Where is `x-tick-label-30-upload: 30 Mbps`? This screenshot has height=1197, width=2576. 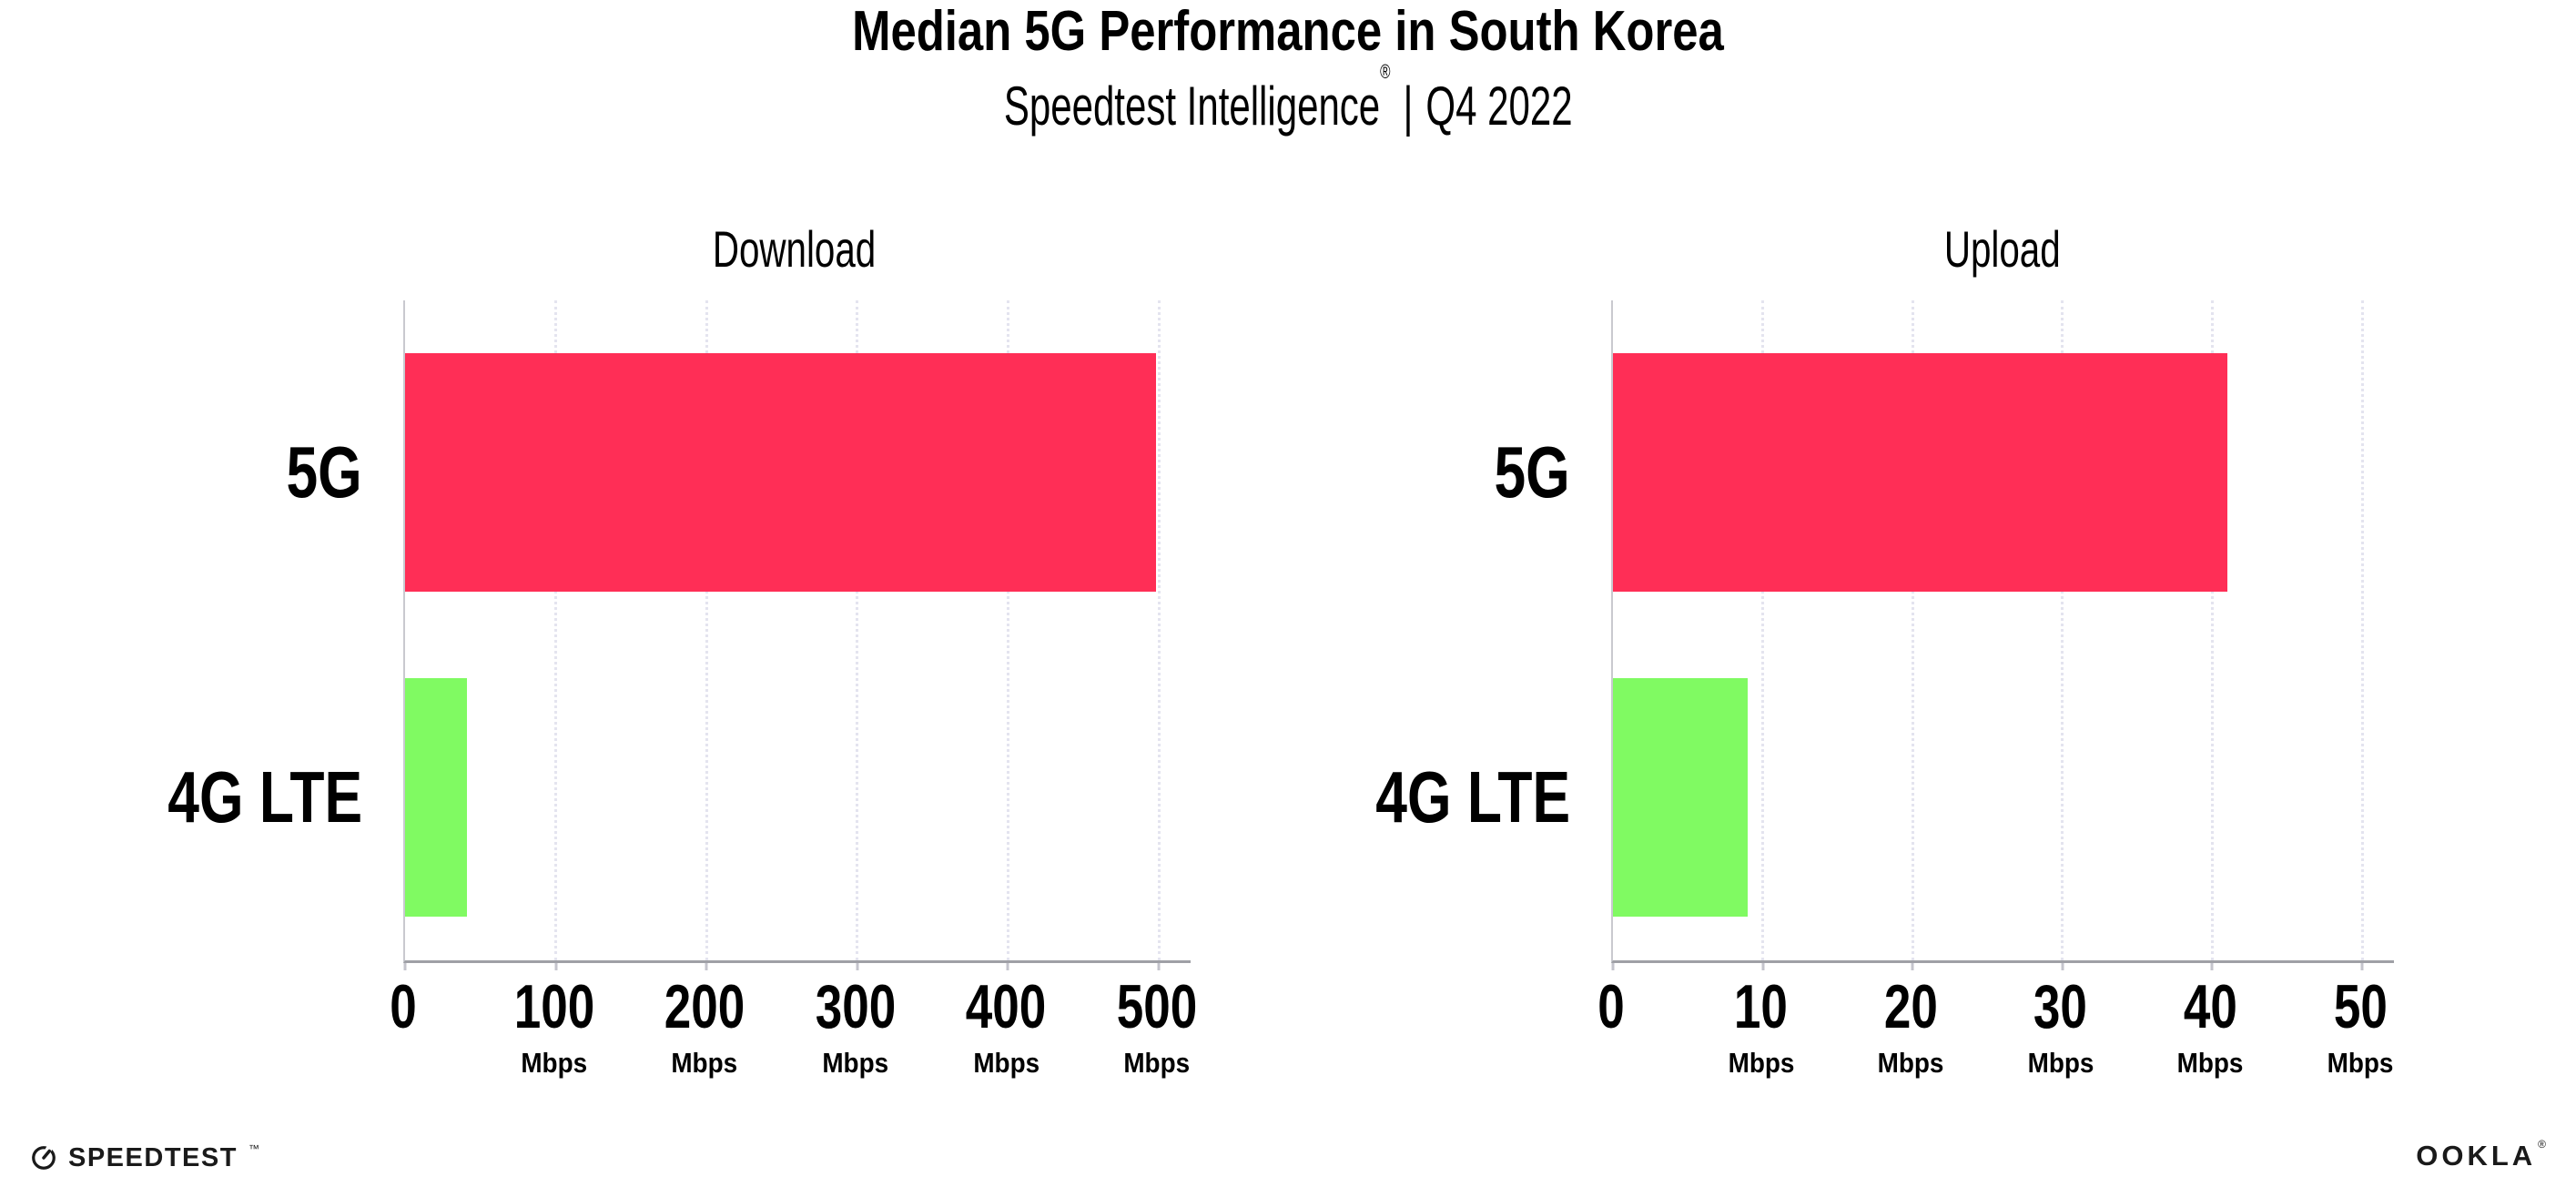 x-tick-label-30-upload: 30 Mbps is located at coordinates (2060, 1027).